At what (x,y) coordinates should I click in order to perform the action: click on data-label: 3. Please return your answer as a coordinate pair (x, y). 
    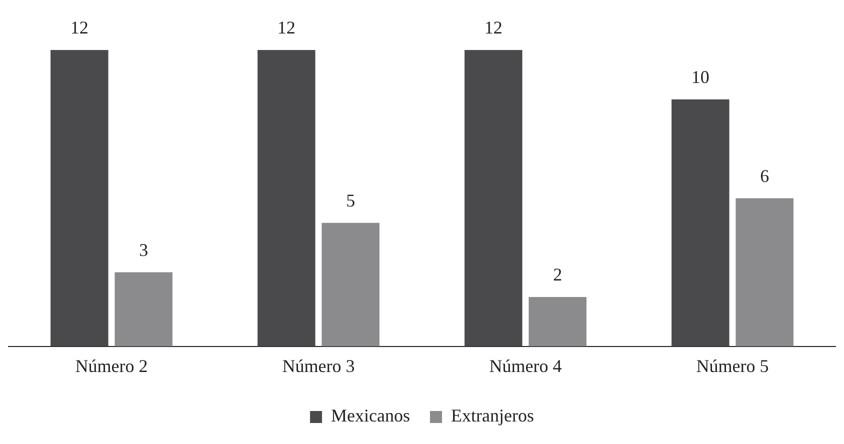
    Looking at the image, I should click on (143, 250).